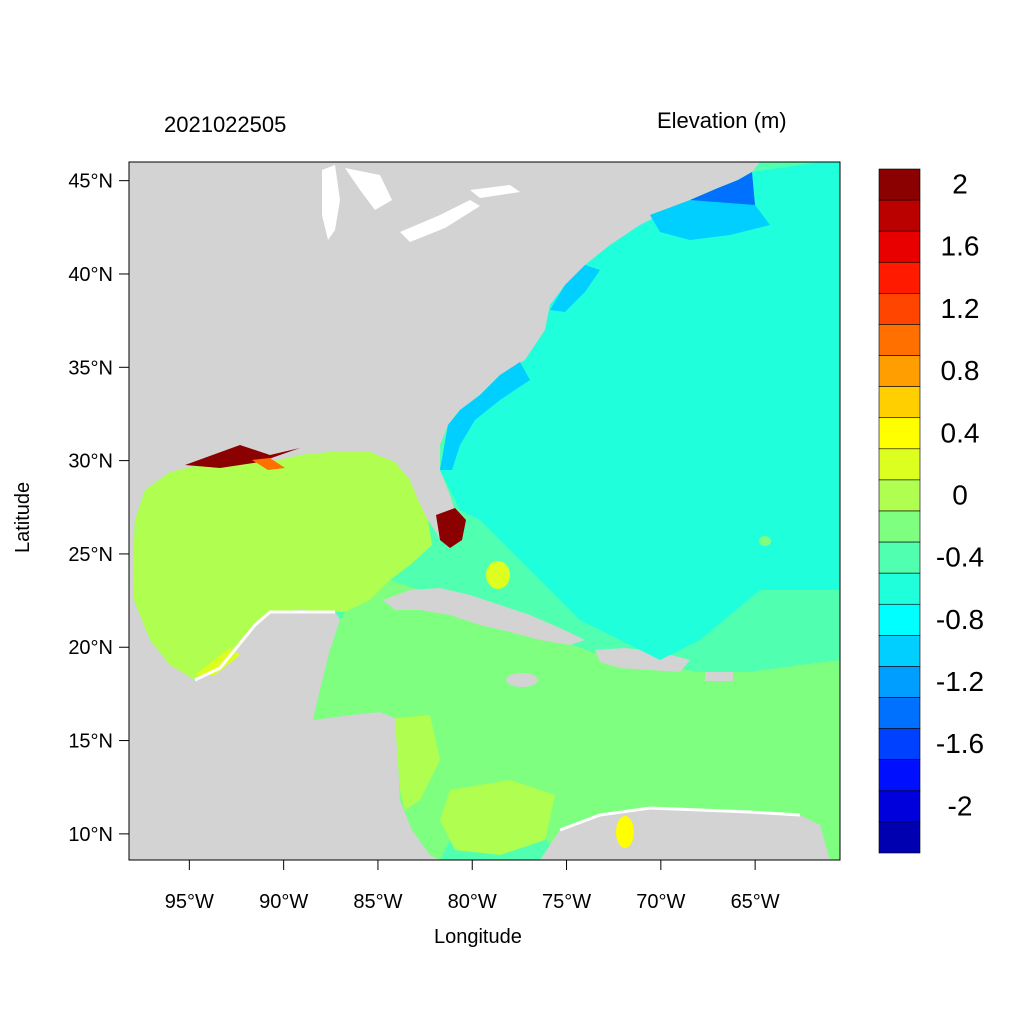 This screenshot has height=1024, width=1024. Describe the element at coordinates (710, 220) in the screenshot. I see `water-gulf-of-maine-ring` at that location.